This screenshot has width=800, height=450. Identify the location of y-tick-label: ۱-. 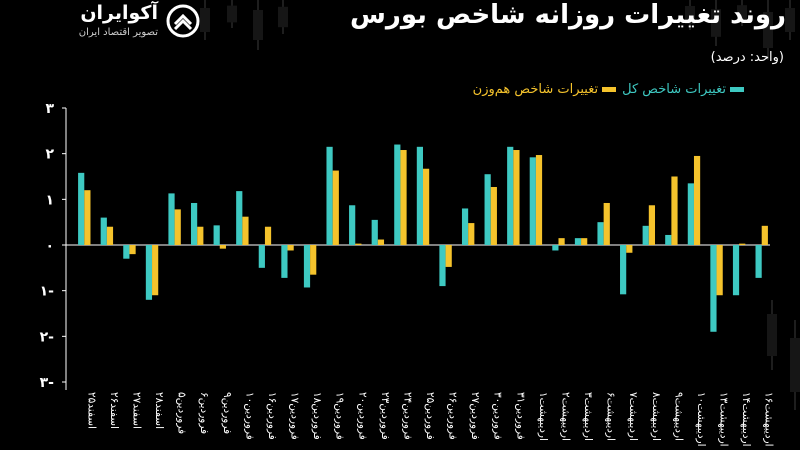
(47, 292).